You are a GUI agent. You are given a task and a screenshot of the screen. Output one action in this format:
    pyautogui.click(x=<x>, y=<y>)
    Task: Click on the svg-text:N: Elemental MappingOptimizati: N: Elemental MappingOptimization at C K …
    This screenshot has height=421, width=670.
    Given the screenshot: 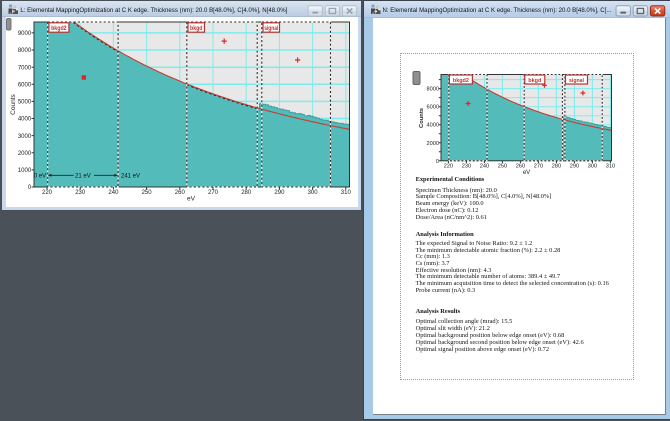 What is the action you would take?
    pyautogui.click(x=496, y=10)
    